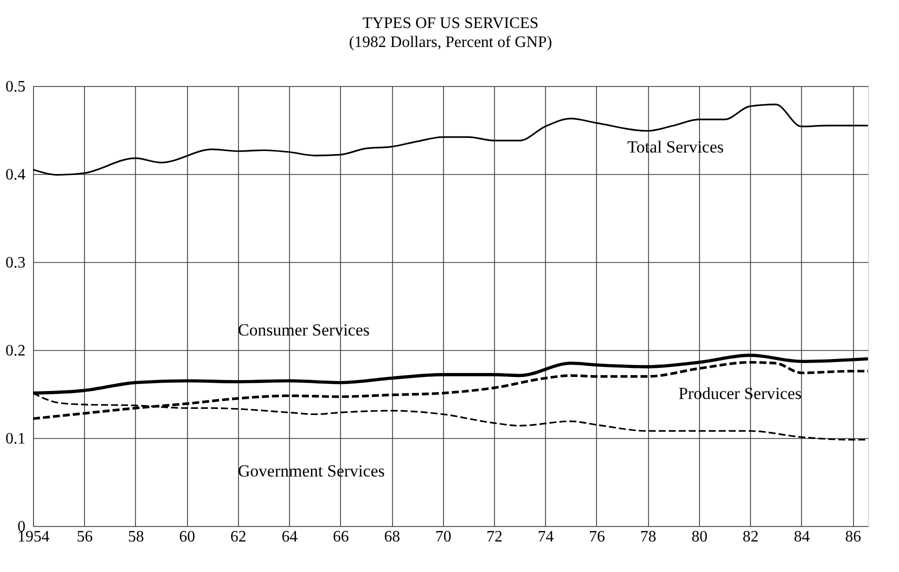 This screenshot has height=572, width=899. I want to click on x-tick-label: 82, so click(750, 537).